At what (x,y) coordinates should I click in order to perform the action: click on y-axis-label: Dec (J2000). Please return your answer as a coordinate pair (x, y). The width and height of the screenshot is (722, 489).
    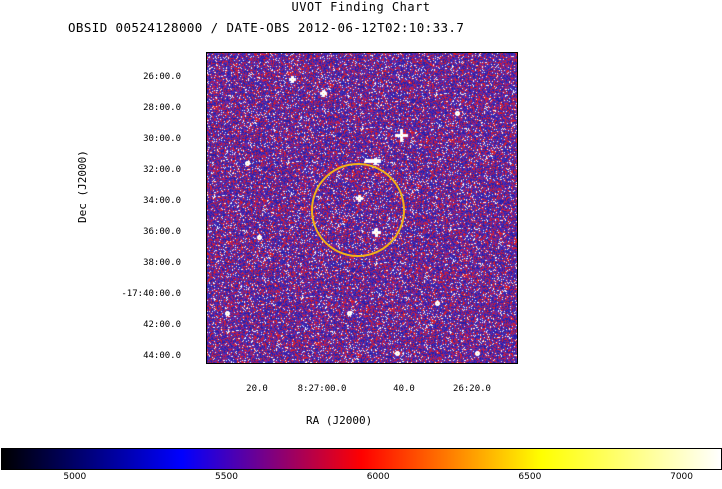
    Looking at the image, I should click on (82, 186).